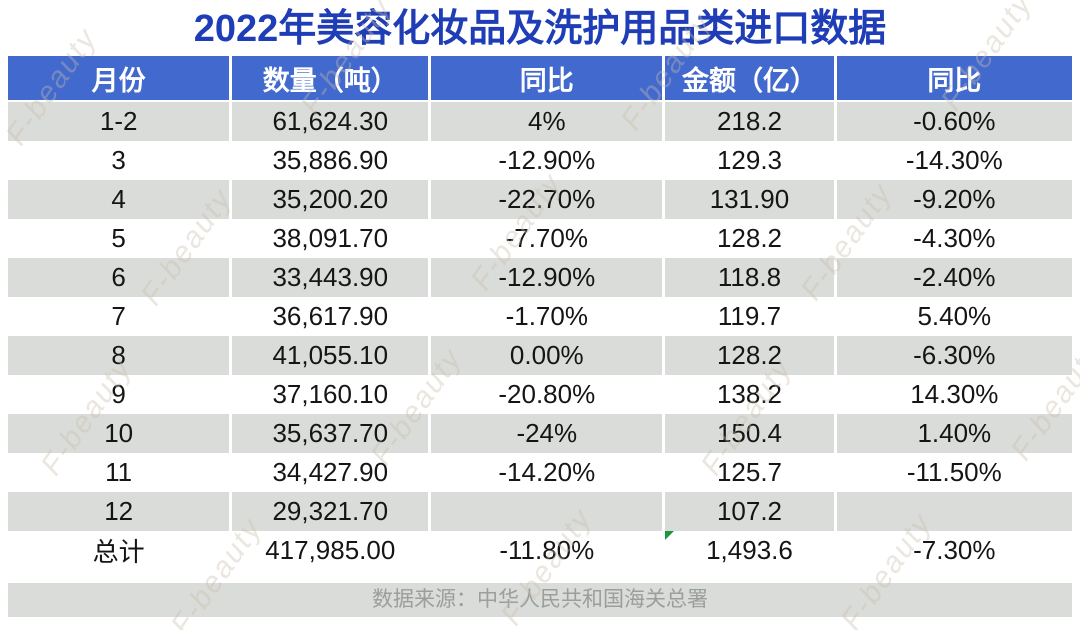 The height and width of the screenshot is (630, 1080). I want to click on table-cell: -4.30%, so click(952, 238).